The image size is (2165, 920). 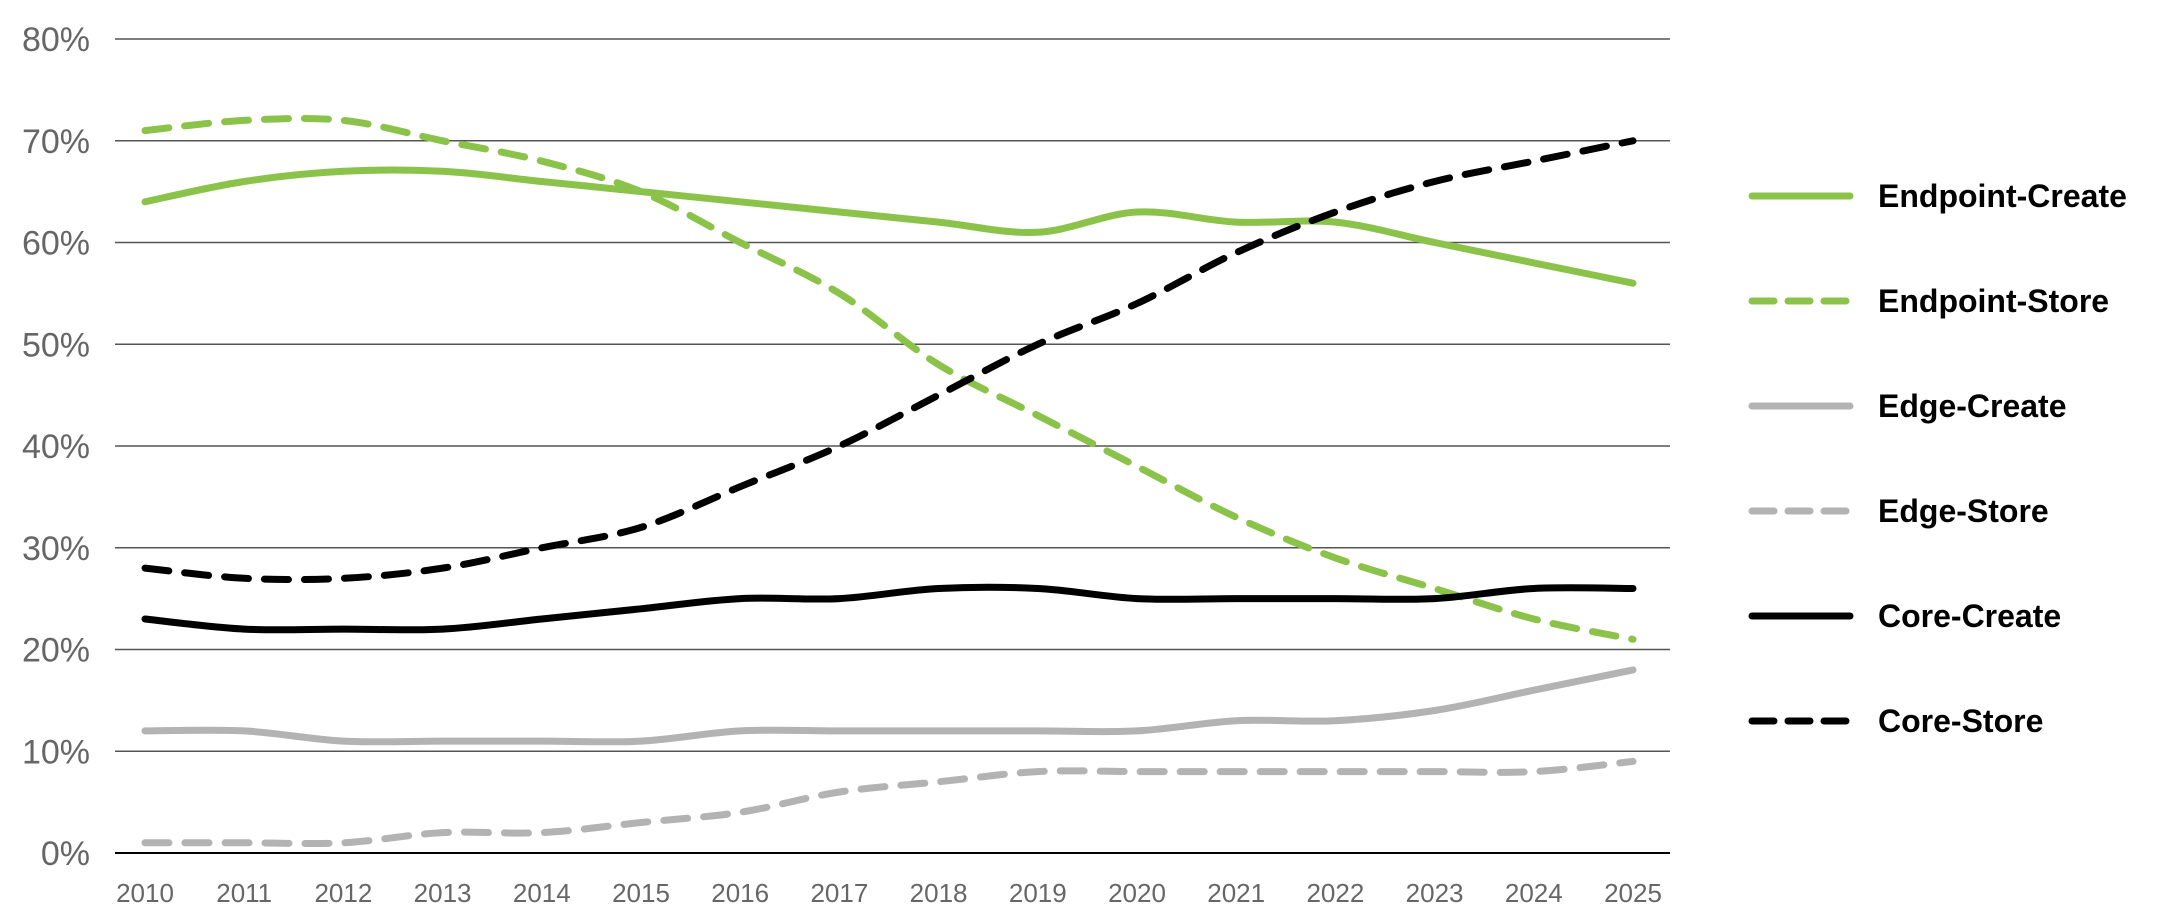 What do you see at coordinates (56, 752) in the screenshot?
I see `y-tick-label: 10%` at bounding box center [56, 752].